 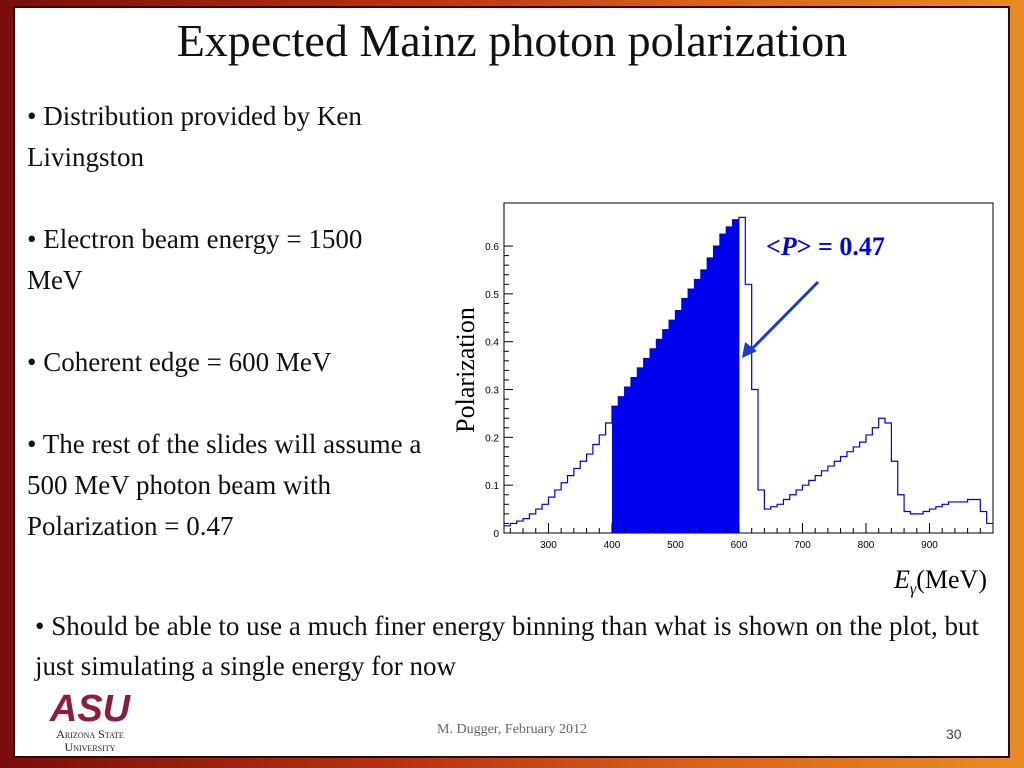 I want to click on annotation-suffix: > = 0.47, so click(x=841, y=246).